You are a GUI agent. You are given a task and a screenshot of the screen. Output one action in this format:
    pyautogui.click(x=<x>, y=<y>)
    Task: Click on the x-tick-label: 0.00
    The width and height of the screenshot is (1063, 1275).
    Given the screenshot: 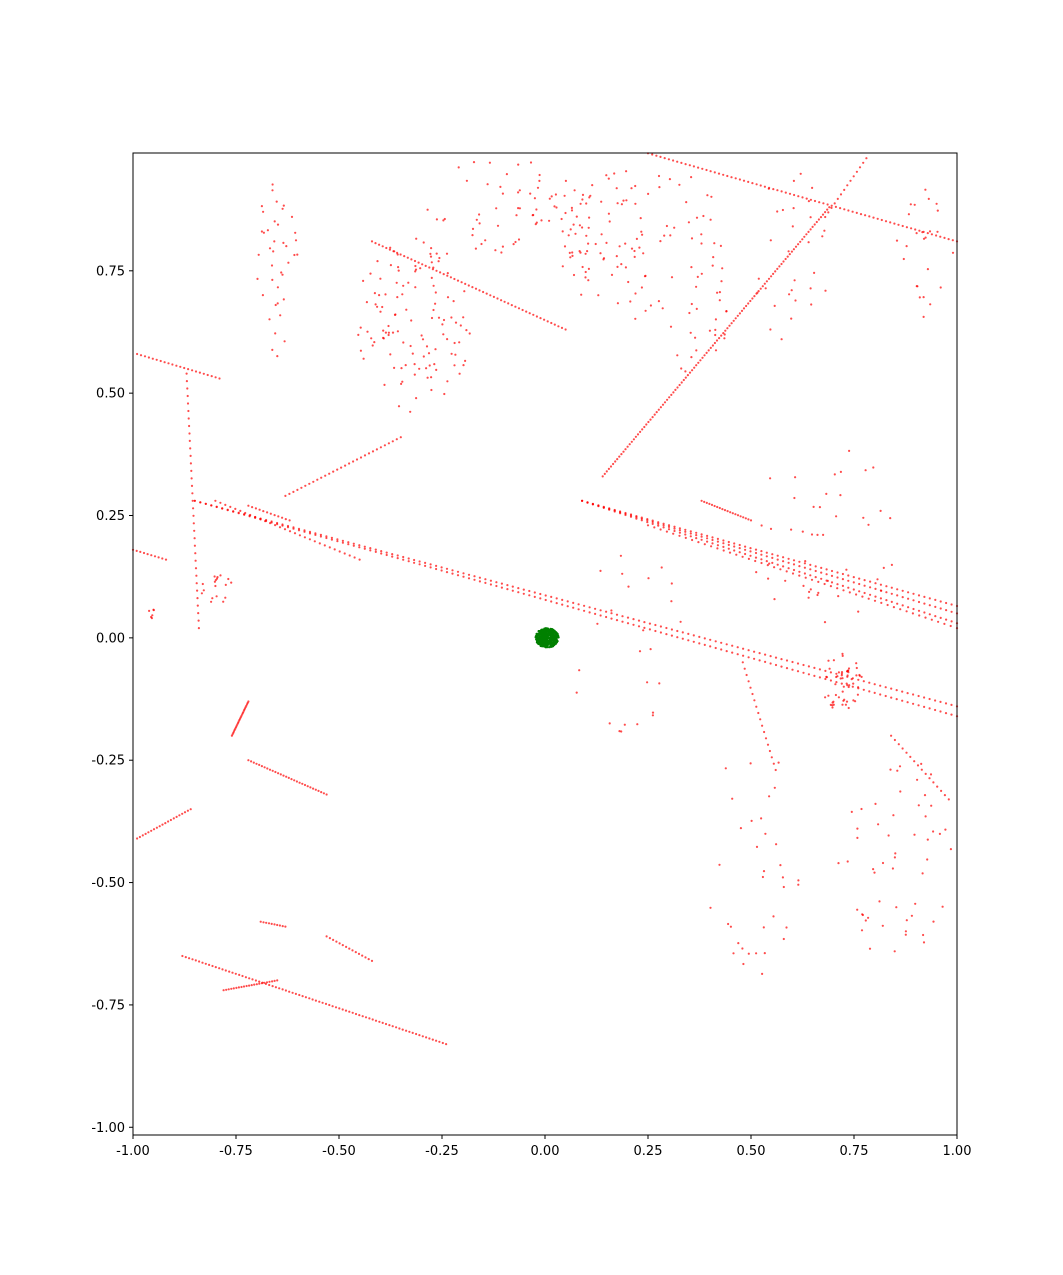 What is the action you would take?
    pyautogui.click(x=545, y=1151)
    